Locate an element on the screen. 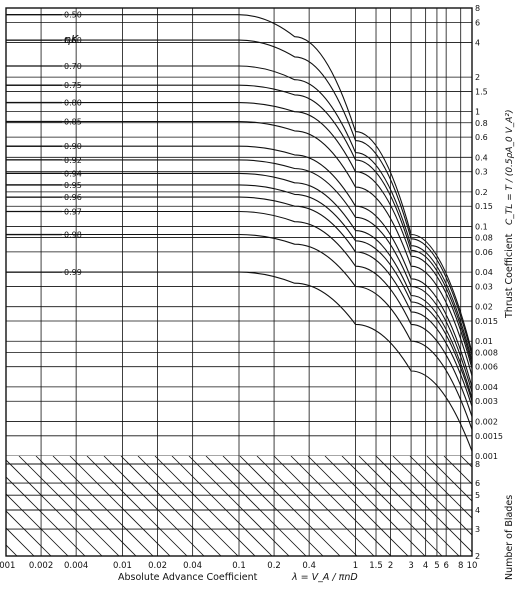 The image size is (520, 591). eta-label-0.70: 0.70 is located at coordinates (73, 66).